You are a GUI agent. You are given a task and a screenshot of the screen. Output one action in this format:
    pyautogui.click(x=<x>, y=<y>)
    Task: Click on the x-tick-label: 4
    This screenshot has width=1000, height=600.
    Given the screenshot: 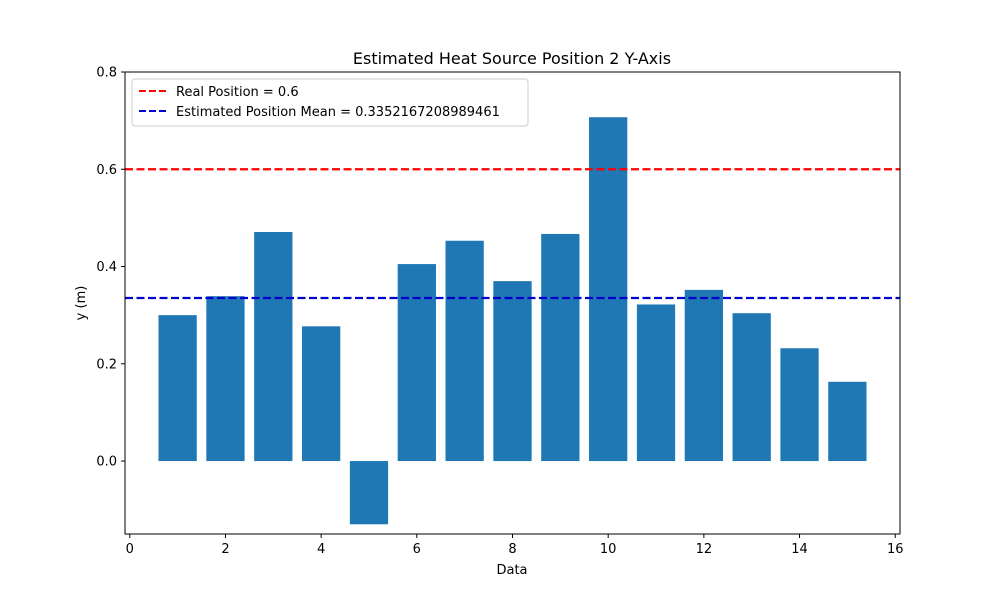 What is the action you would take?
    pyautogui.click(x=321, y=549)
    